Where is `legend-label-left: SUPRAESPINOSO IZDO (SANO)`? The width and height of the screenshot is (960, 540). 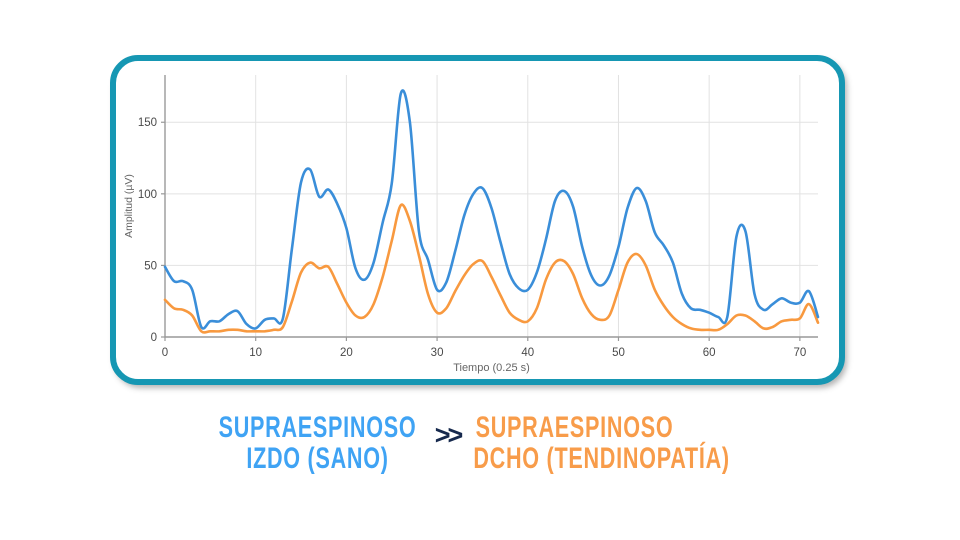
legend-label-left: SUPRAESPINOSO IZDO (SANO) is located at coordinates (317, 443).